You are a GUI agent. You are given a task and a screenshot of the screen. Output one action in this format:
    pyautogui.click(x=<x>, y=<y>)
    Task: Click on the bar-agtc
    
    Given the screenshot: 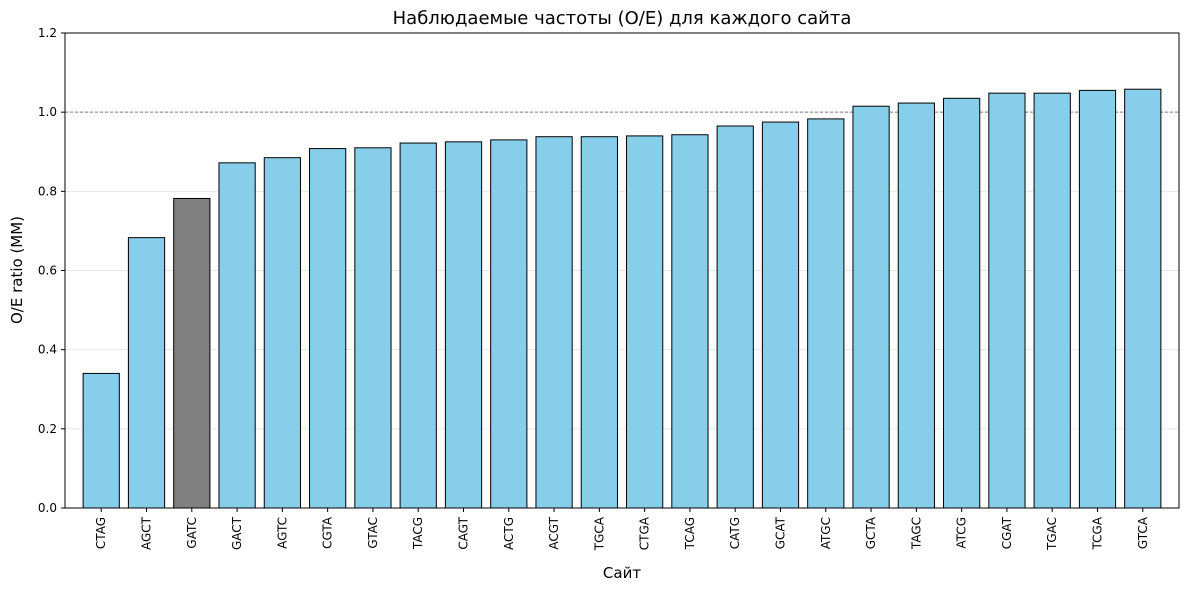 What is the action you would take?
    pyautogui.click(x=282, y=333)
    